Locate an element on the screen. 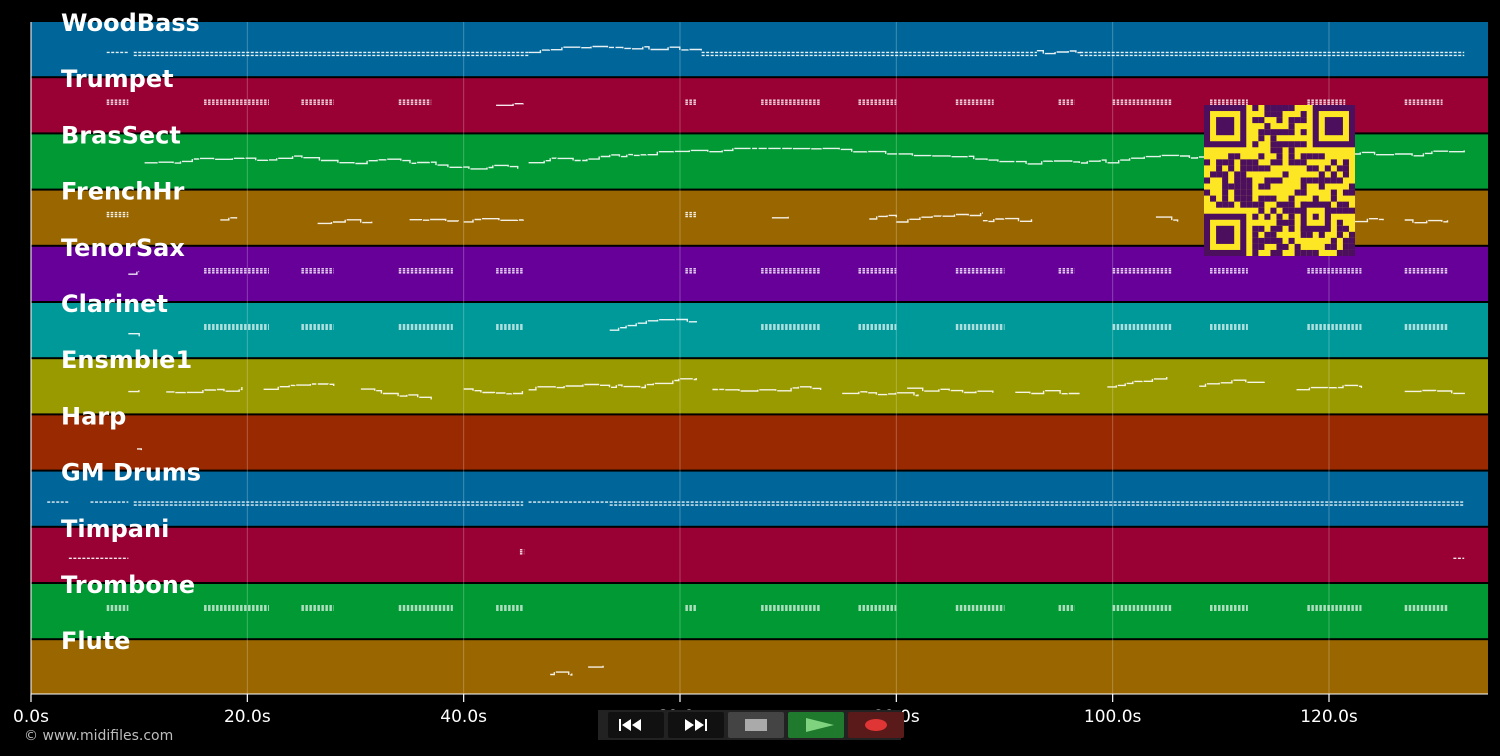 The height and width of the screenshot is (756, 1500). tick-label: 20.0s is located at coordinates (247, 717).